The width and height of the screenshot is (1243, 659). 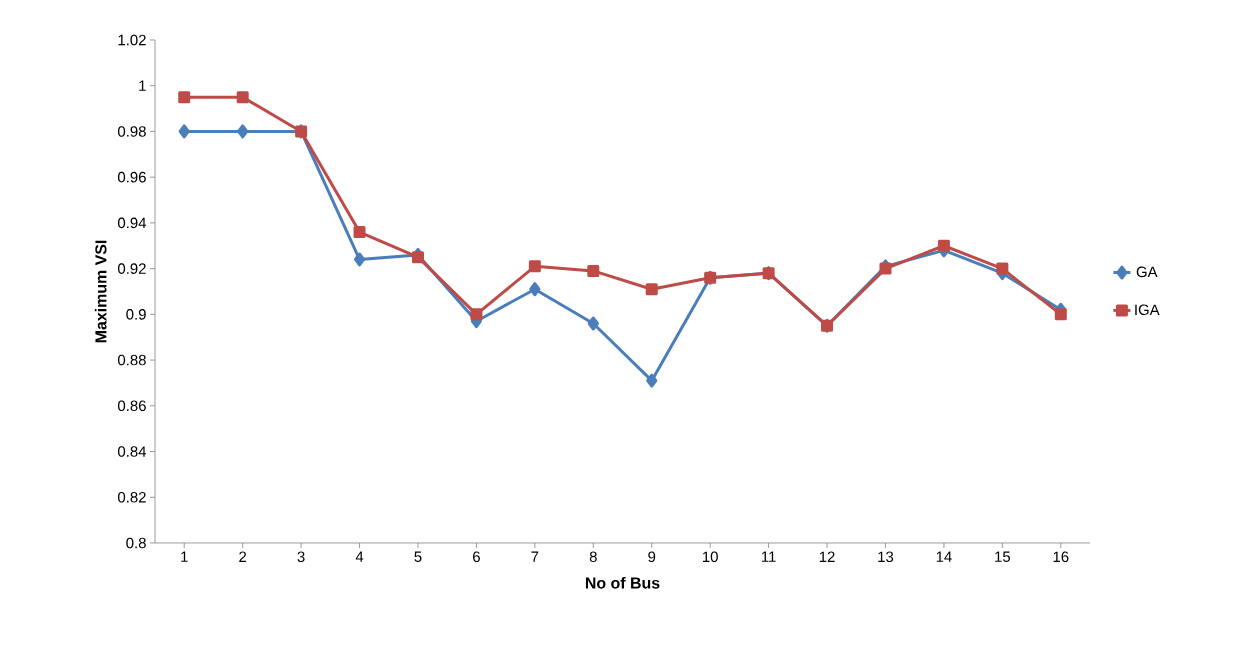 I want to click on y-tick-label: 0.8, so click(x=136, y=543).